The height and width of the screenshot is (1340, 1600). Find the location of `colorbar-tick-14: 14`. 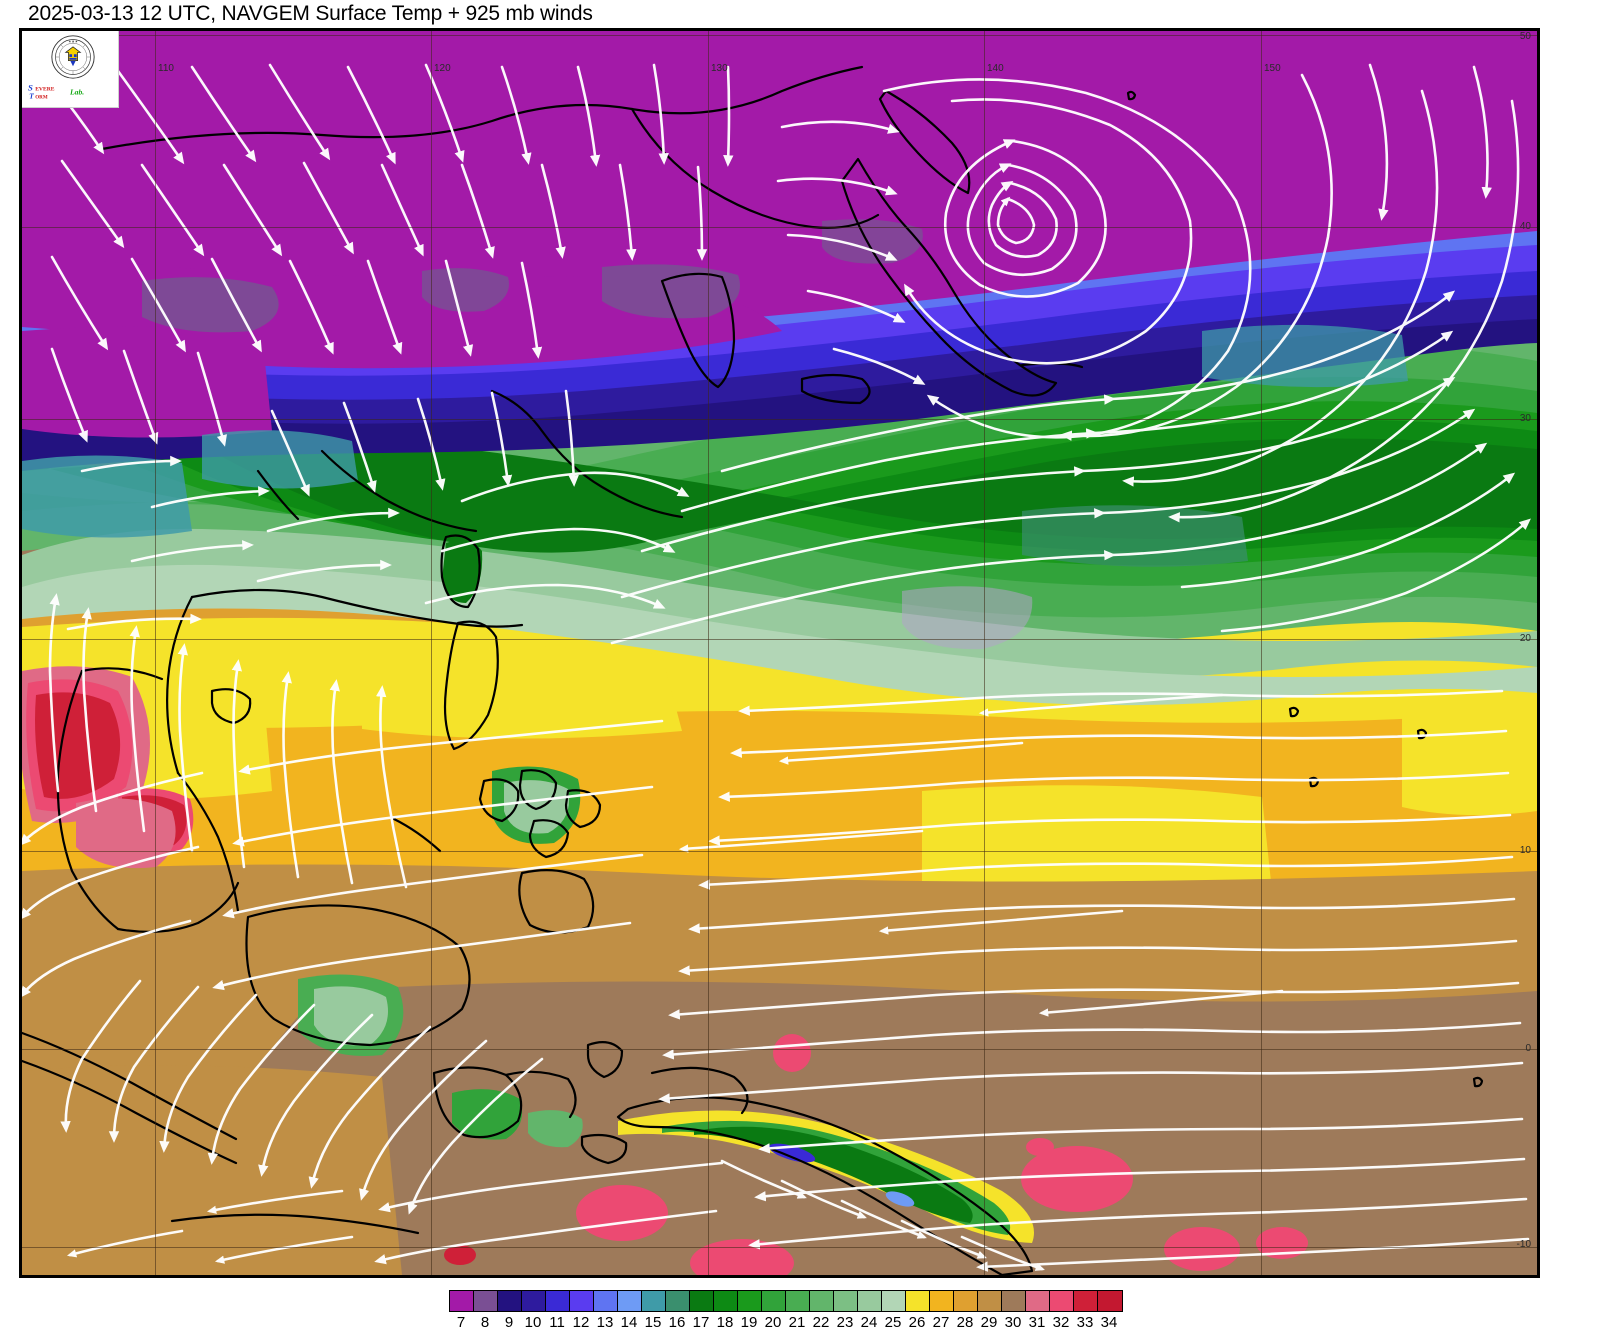

colorbar-tick-14: 14 is located at coordinates (629, 1322).